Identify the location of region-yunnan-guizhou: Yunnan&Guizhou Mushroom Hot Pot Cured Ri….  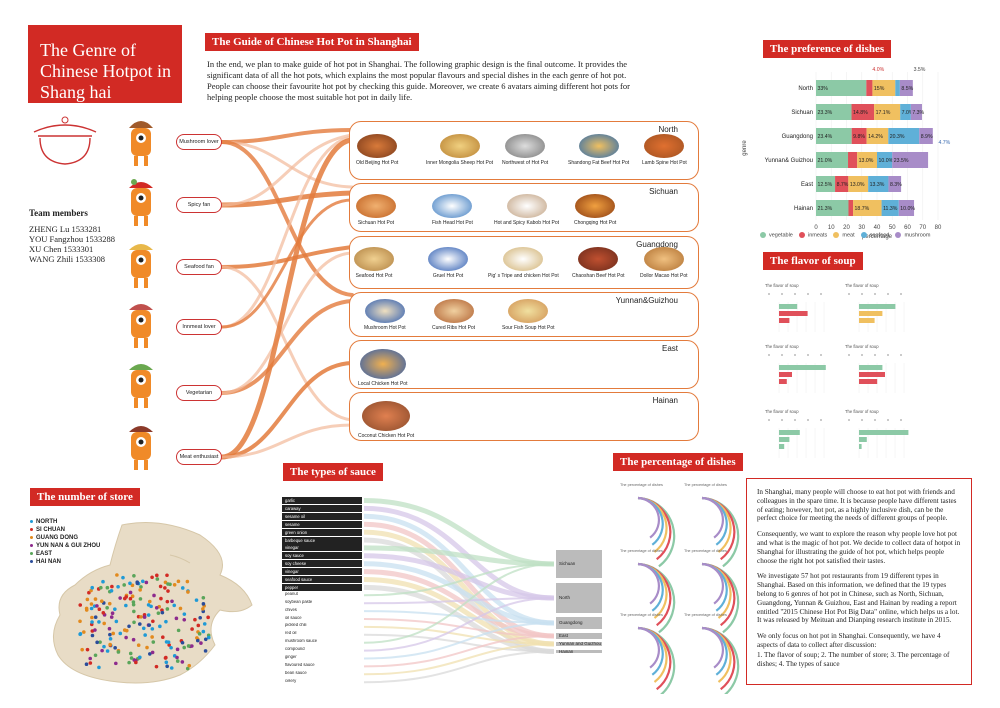
(524, 314).